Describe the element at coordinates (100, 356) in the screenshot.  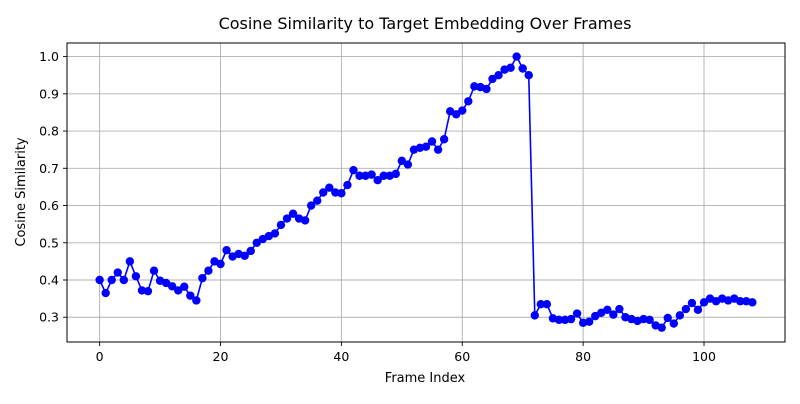
I see `x-tick-label: 0` at that location.